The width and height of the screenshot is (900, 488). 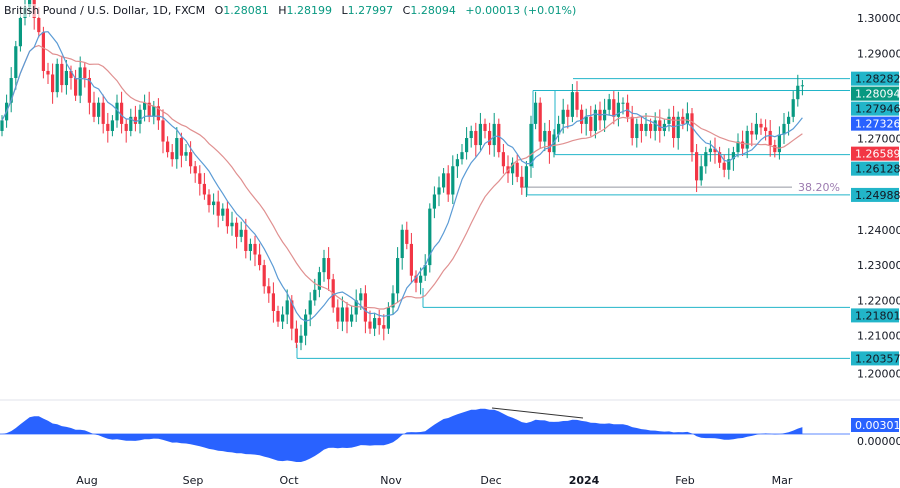 What do you see at coordinates (878, 53) in the screenshot?
I see `y-tick-label: 1.29000` at bounding box center [878, 53].